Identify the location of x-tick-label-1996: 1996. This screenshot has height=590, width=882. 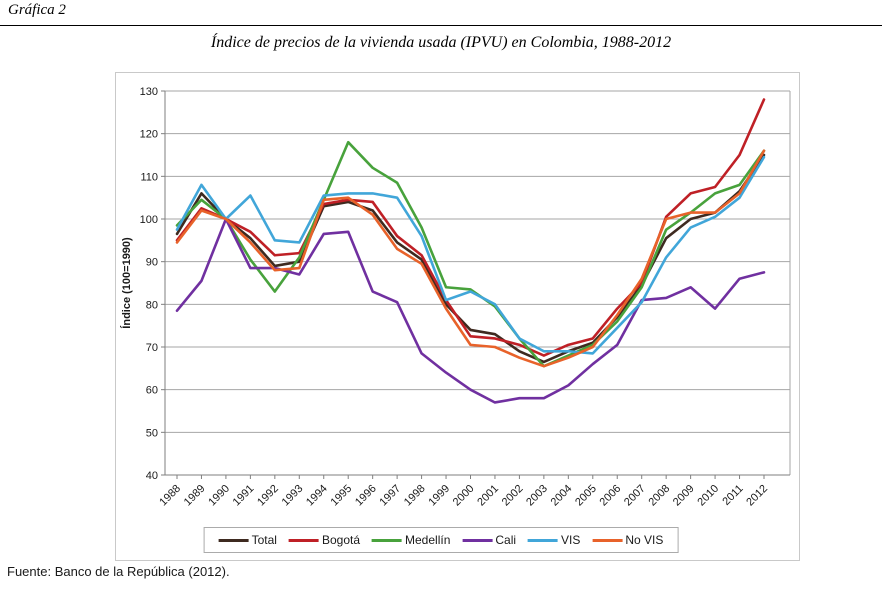
(366, 496).